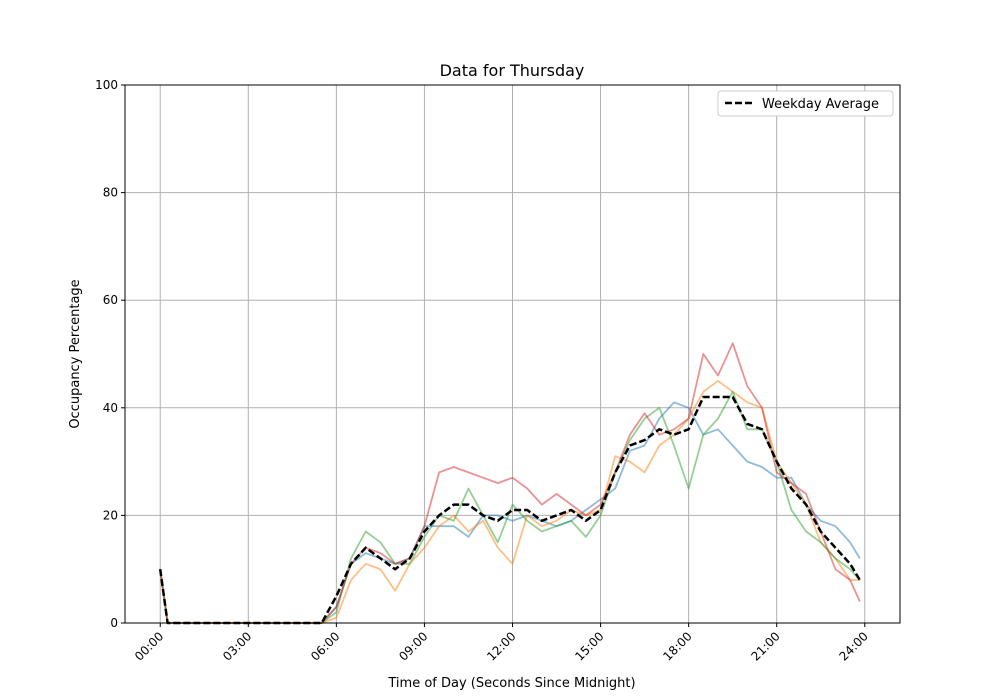 The image size is (1000, 700). I want to click on y-axis-label: Occupancy Percentage, so click(75, 353).